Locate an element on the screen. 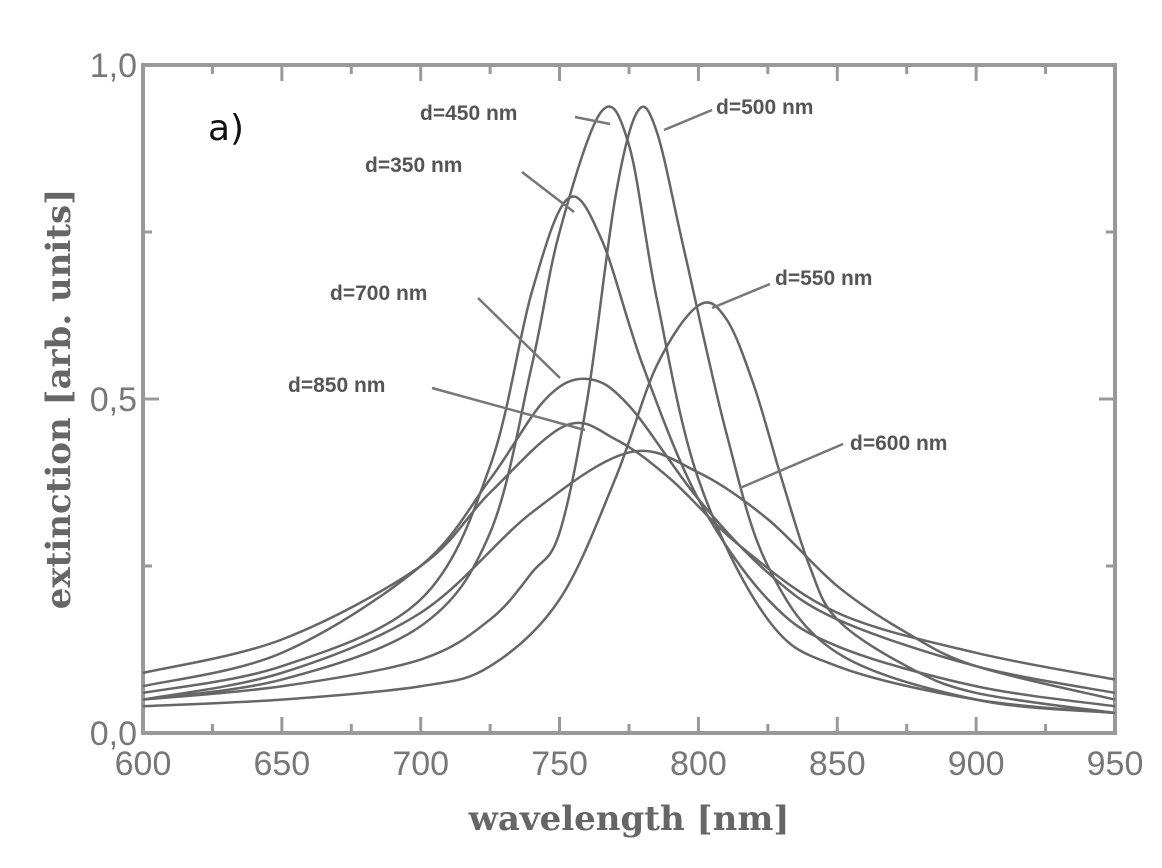 The width and height of the screenshot is (1162, 868). x-tick-label: 600 is located at coordinates (143, 764).